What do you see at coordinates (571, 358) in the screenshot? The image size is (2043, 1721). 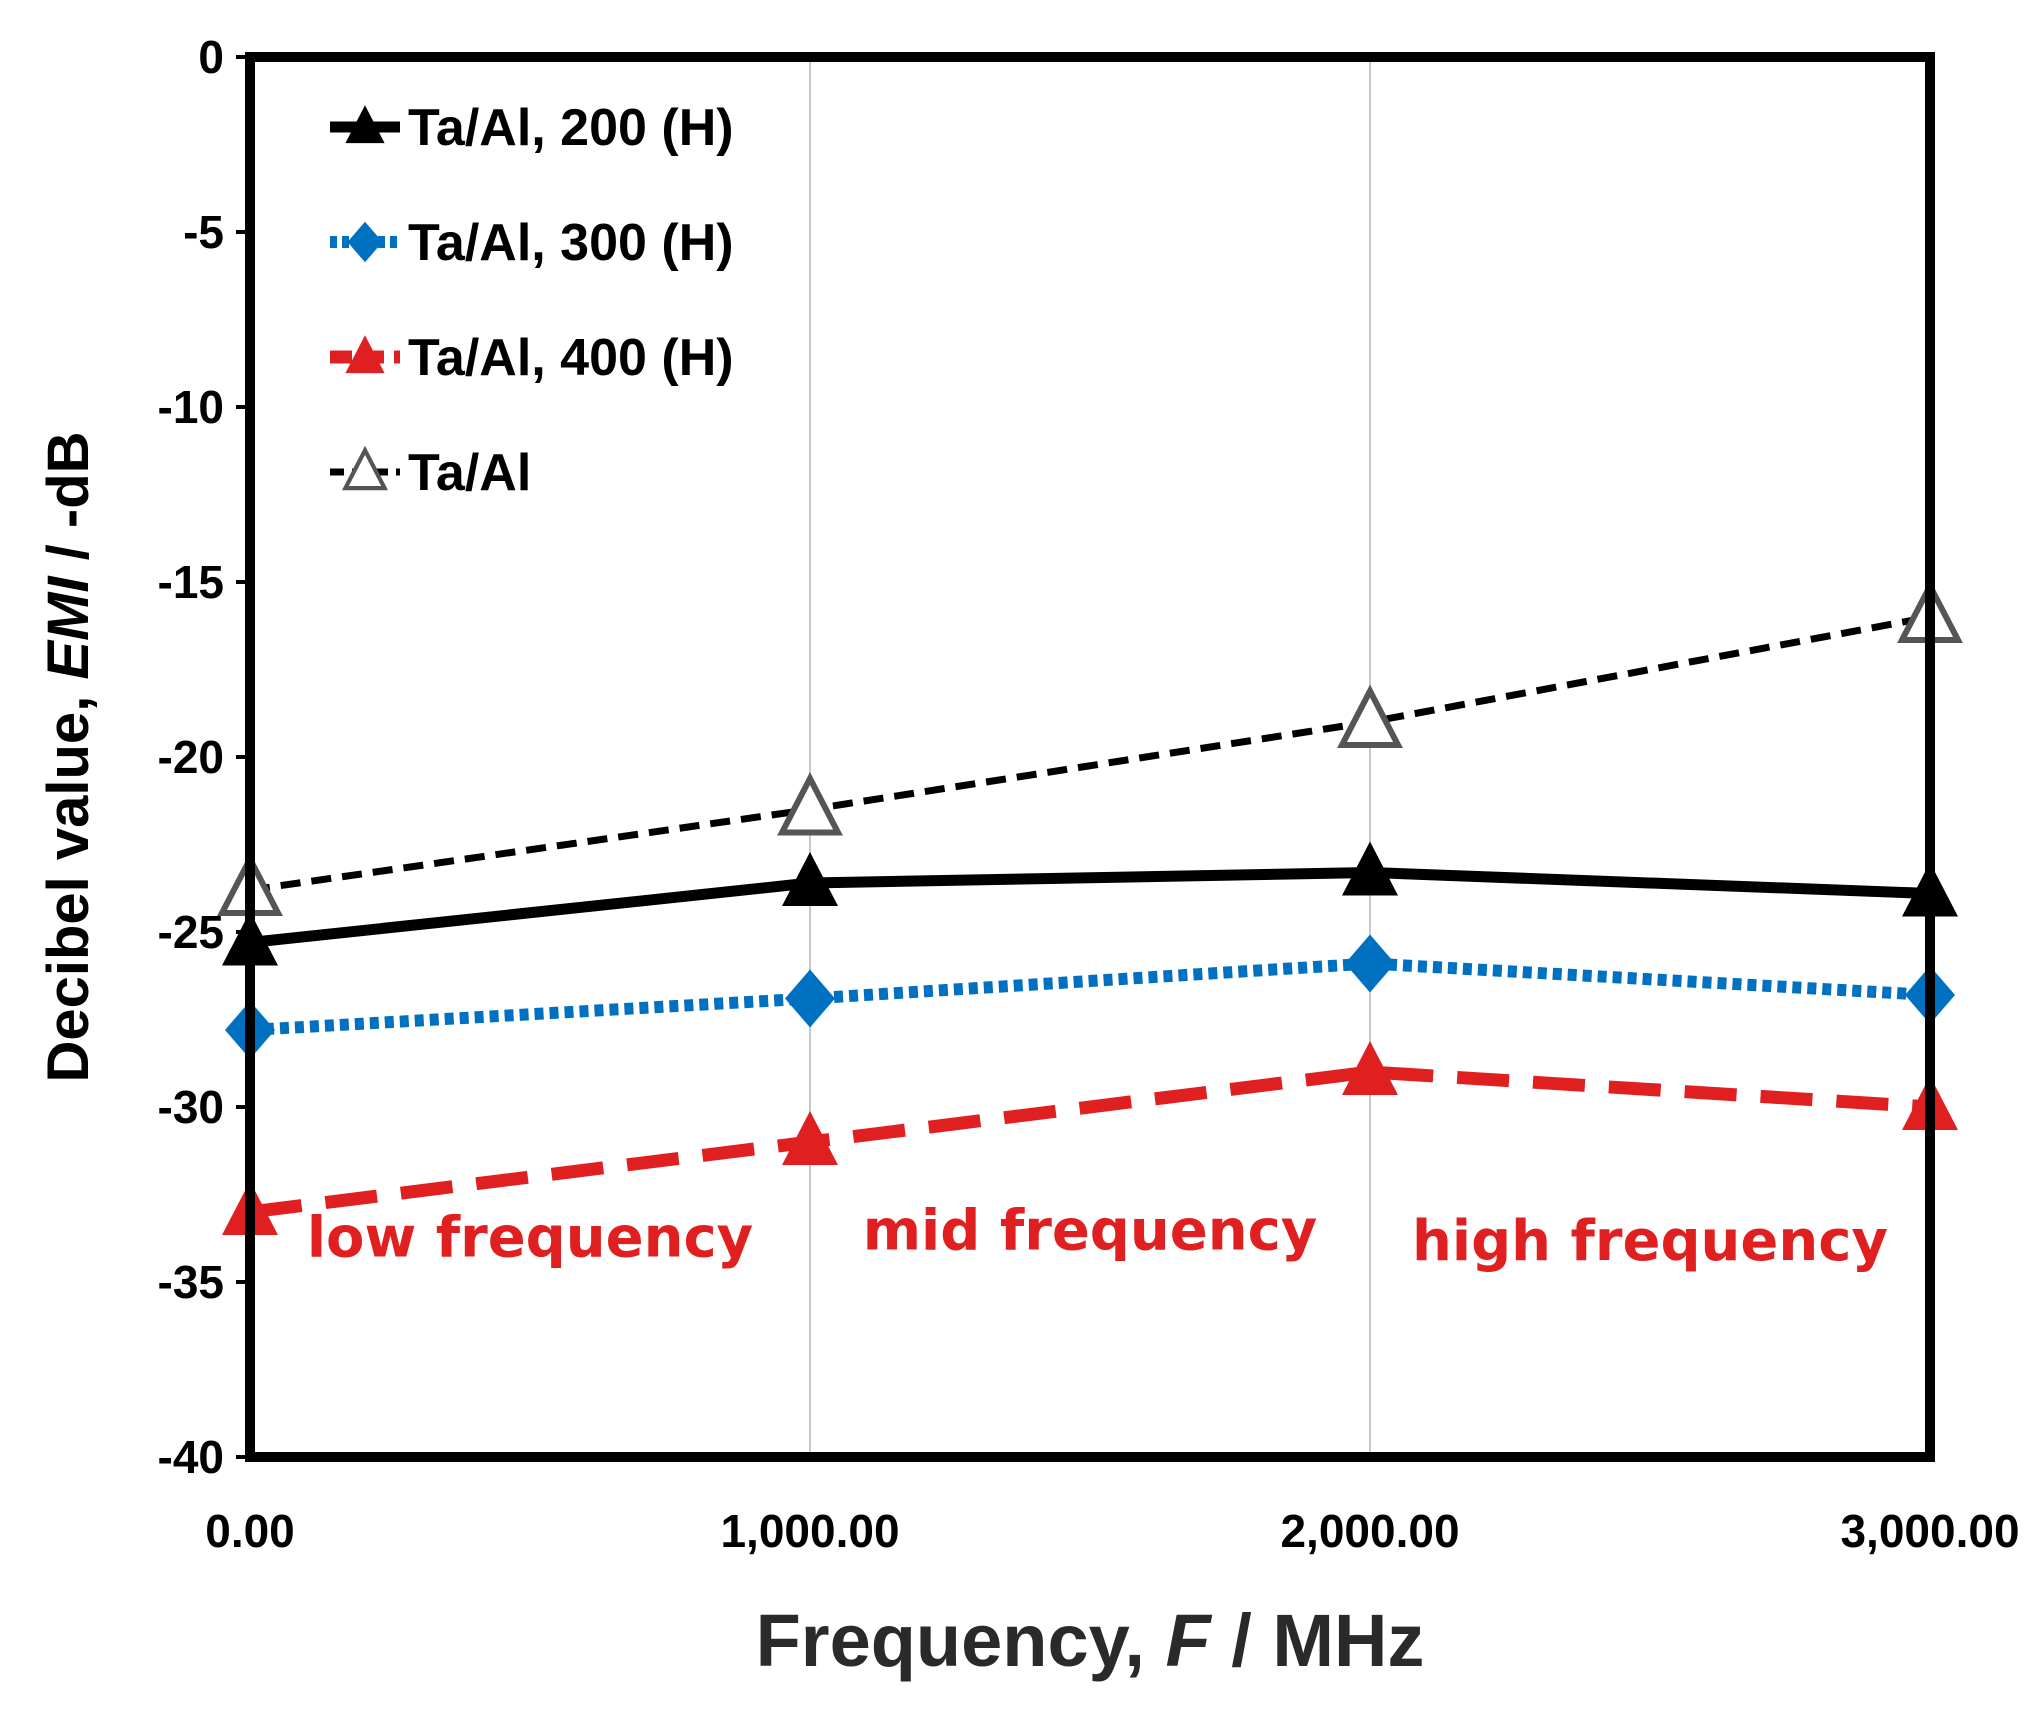 I see `legend-label: Ta/Al, 400 (H)` at bounding box center [571, 358].